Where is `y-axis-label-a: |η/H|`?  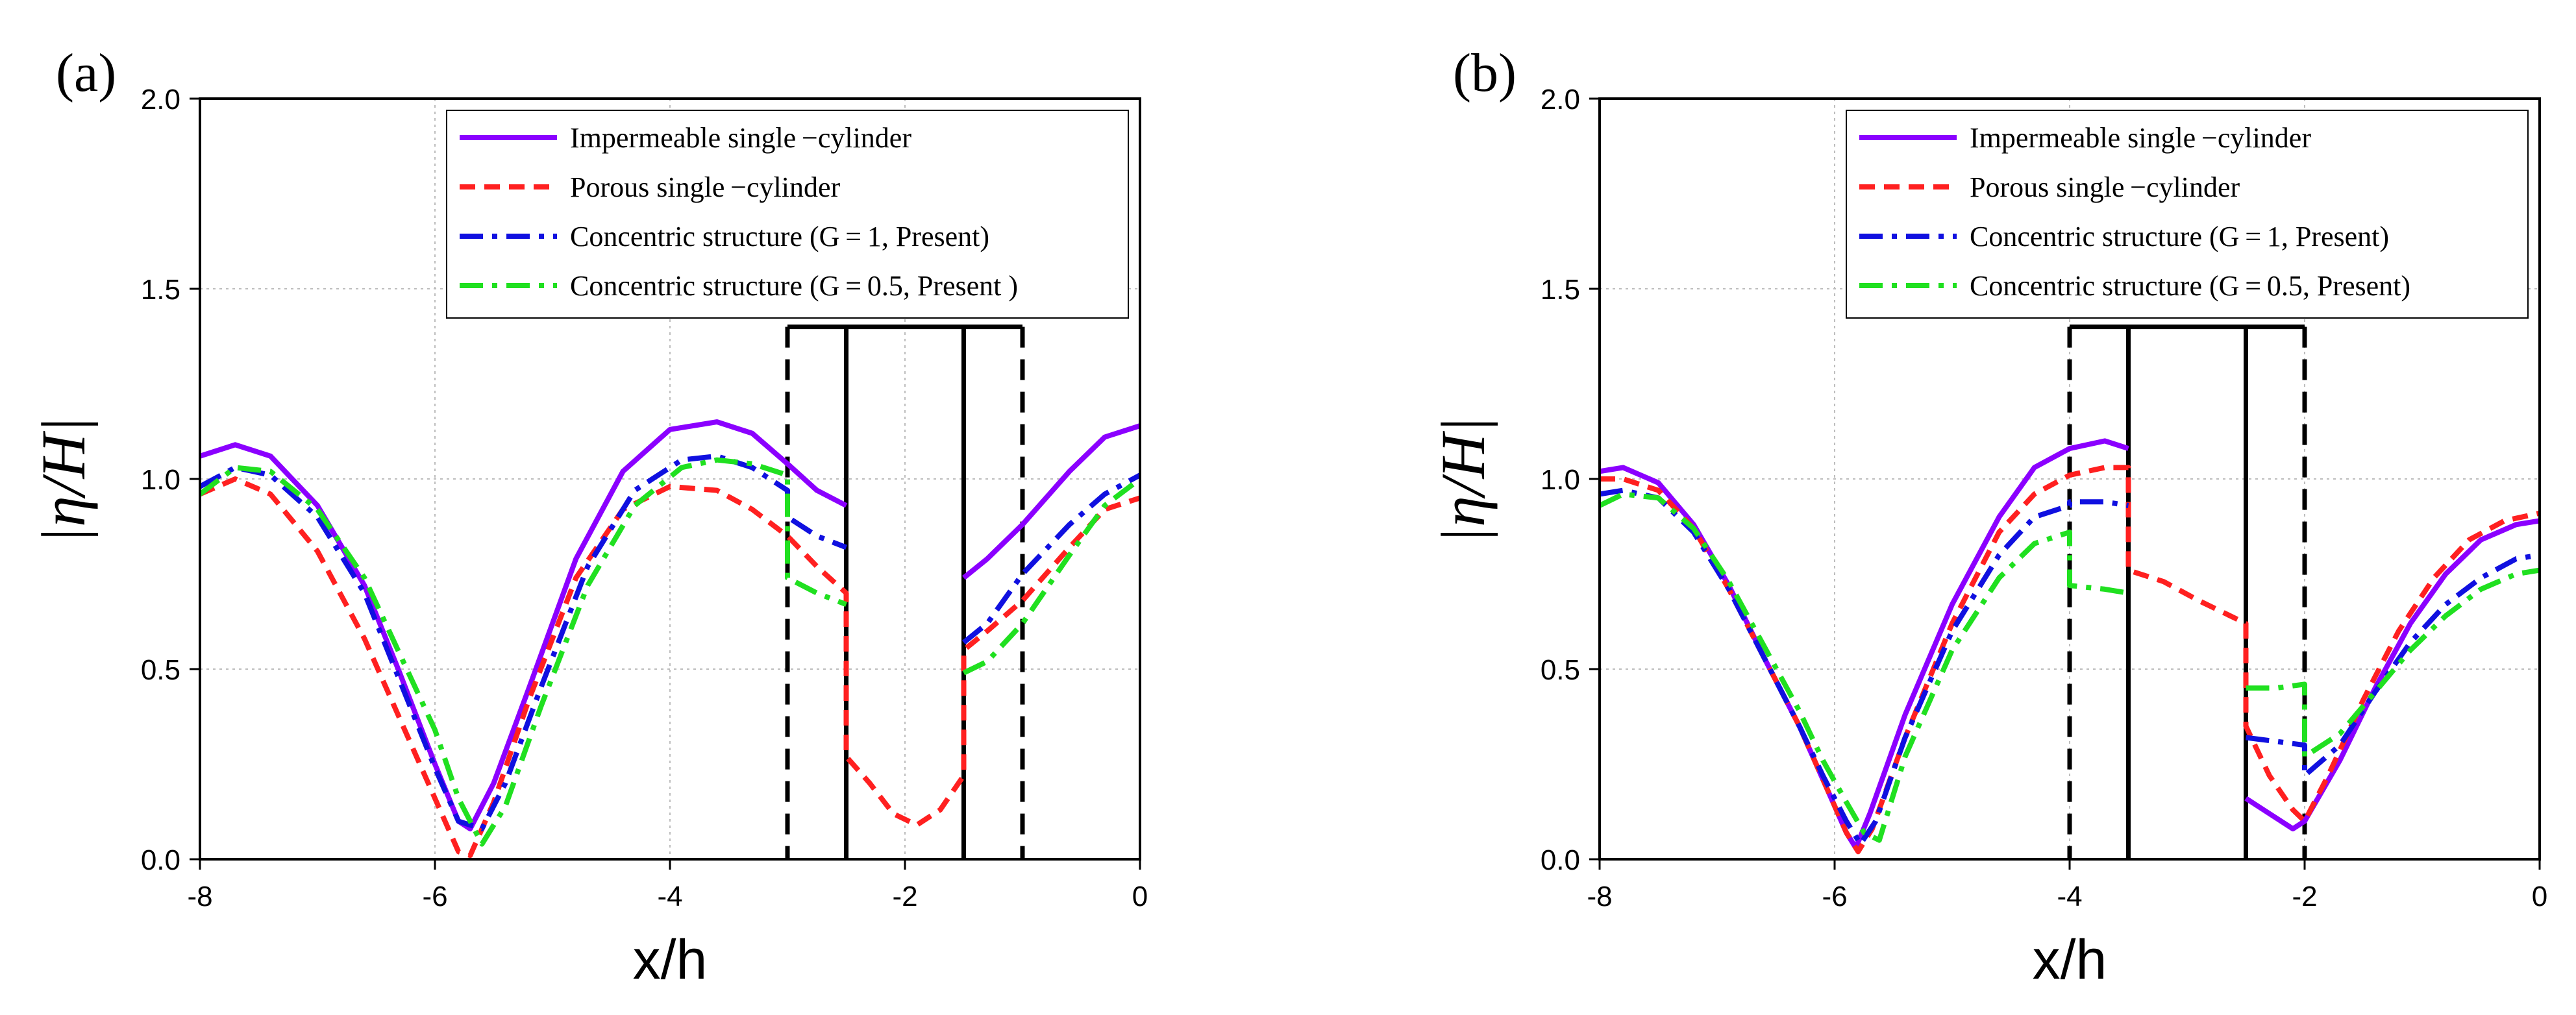
y-axis-label-a: |η/H| is located at coordinates (63, 480).